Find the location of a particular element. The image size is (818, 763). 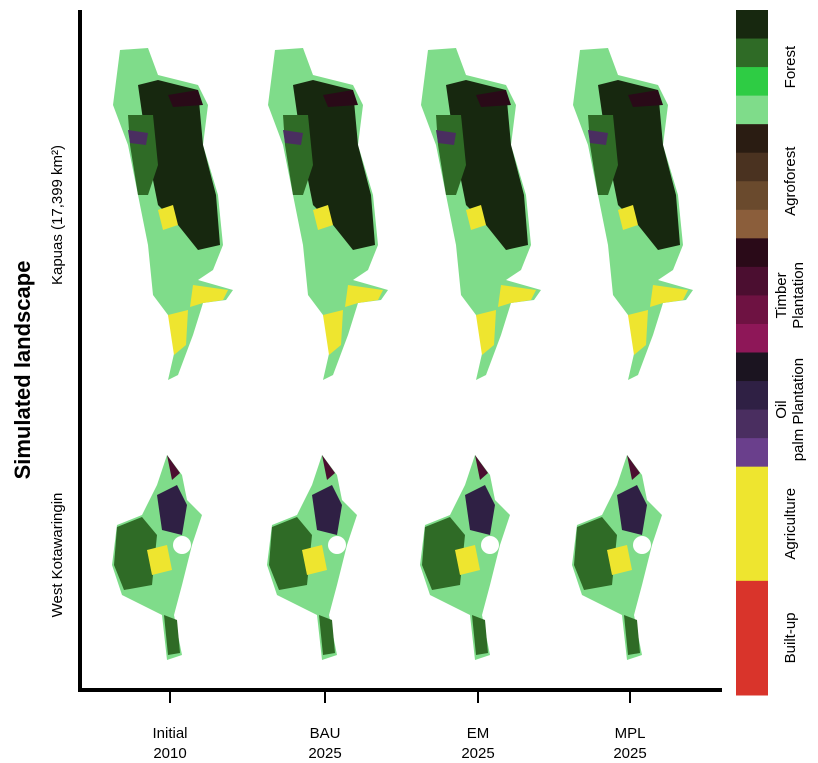

y-title: Simulated landscape is located at coordinates (22, 370).